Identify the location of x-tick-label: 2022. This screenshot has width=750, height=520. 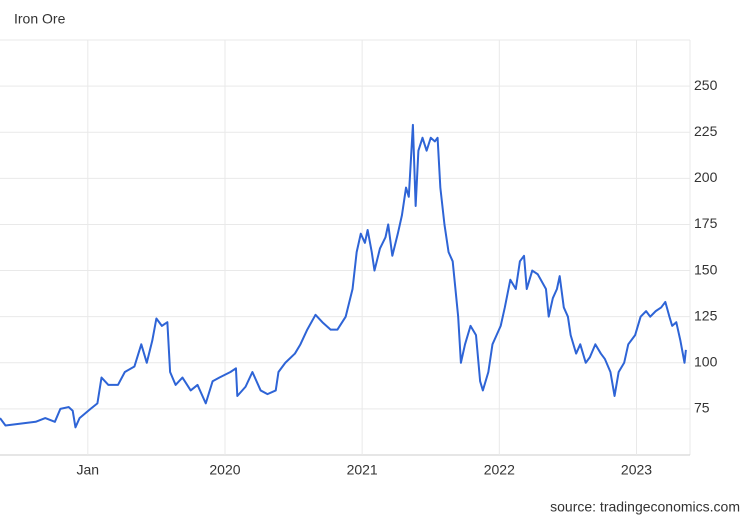
(499, 470).